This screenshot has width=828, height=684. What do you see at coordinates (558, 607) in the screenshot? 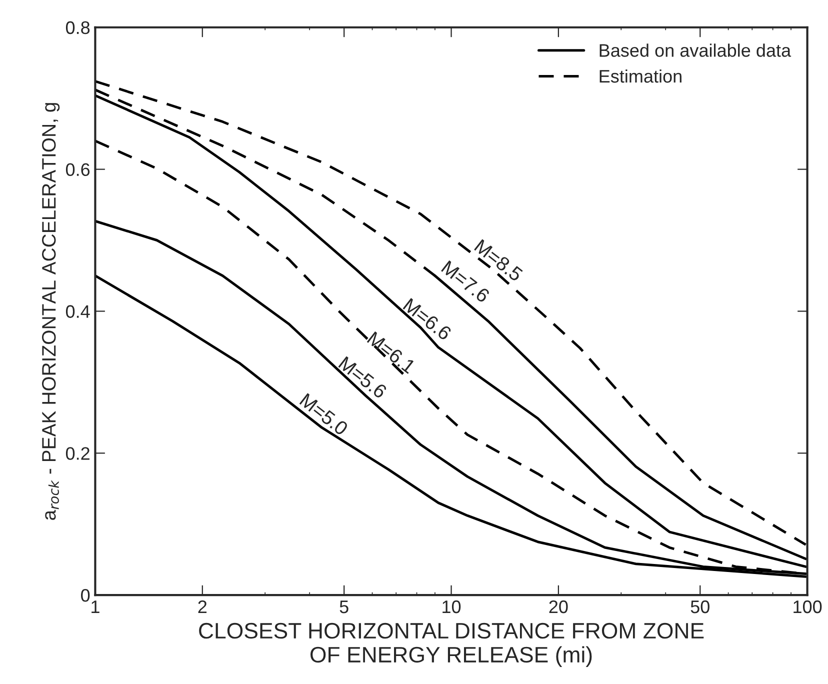
I see `x-tick-label: 20` at bounding box center [558, 607].